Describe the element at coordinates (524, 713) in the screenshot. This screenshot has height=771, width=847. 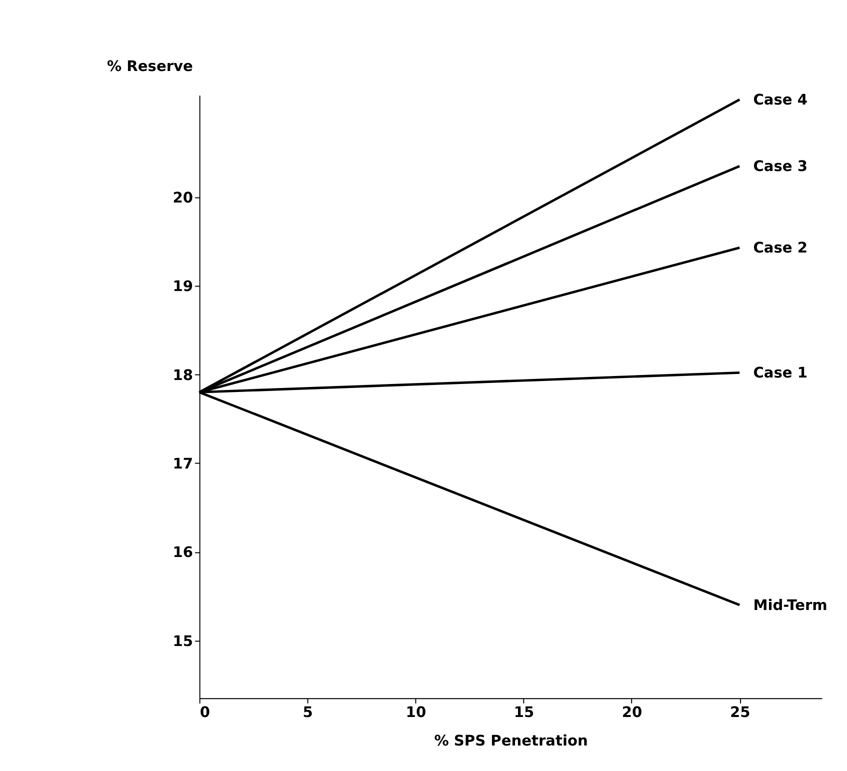
I see `x-tick-label: 15` at that location.